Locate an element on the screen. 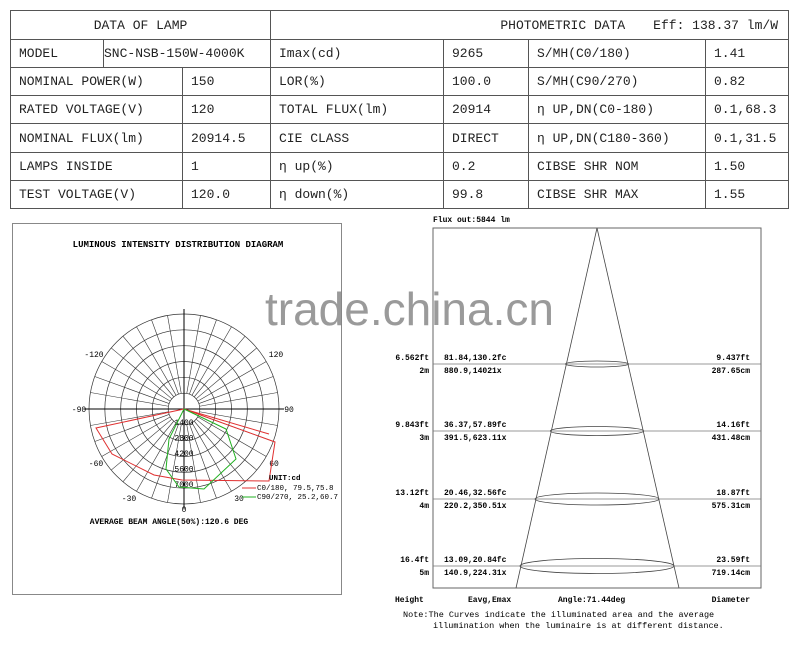 Image resolution: width=800 pixels, height=647 pixels. height-m: 2m is located at coordinates (424, 371).